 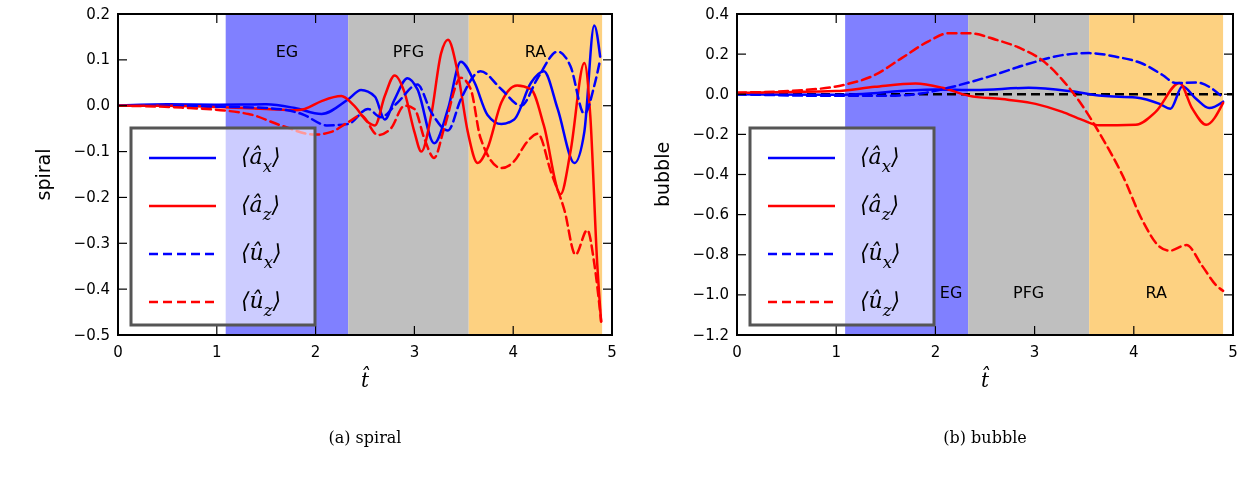 What do you see at coordinates (717, 13) in the screenshot?
I see `y-tick-label: 0.4` at bounding box center [717, 13].